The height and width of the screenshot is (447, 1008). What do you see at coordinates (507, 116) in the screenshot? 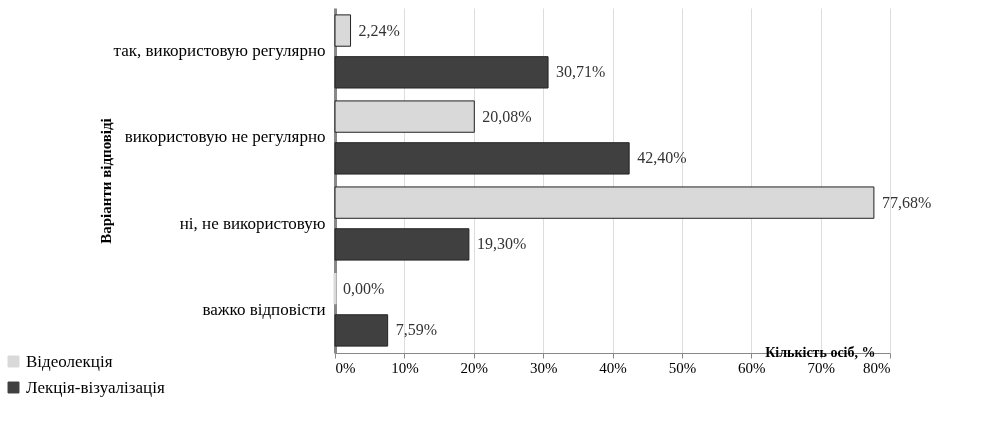
I see `data-label: 20,08%` at bounding box center [507, 116].